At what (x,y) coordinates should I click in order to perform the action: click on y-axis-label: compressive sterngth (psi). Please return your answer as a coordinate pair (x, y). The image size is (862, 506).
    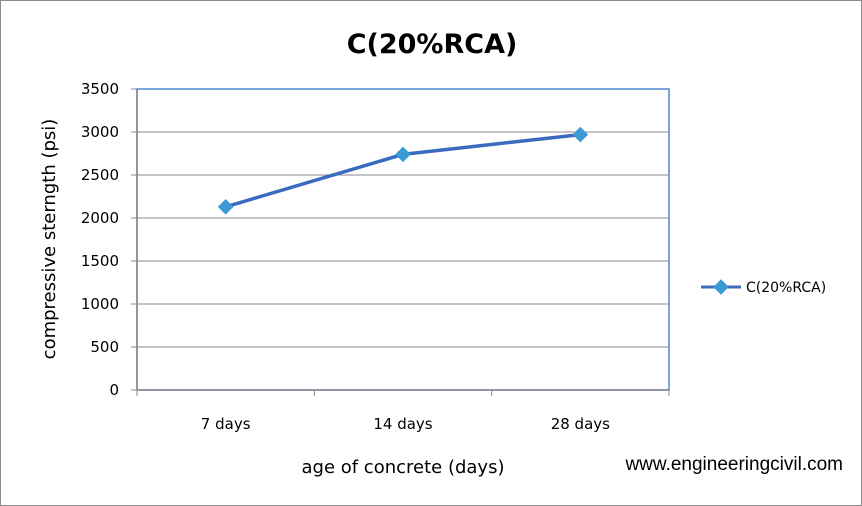
    Looking at the image, I should click on (49, 239).